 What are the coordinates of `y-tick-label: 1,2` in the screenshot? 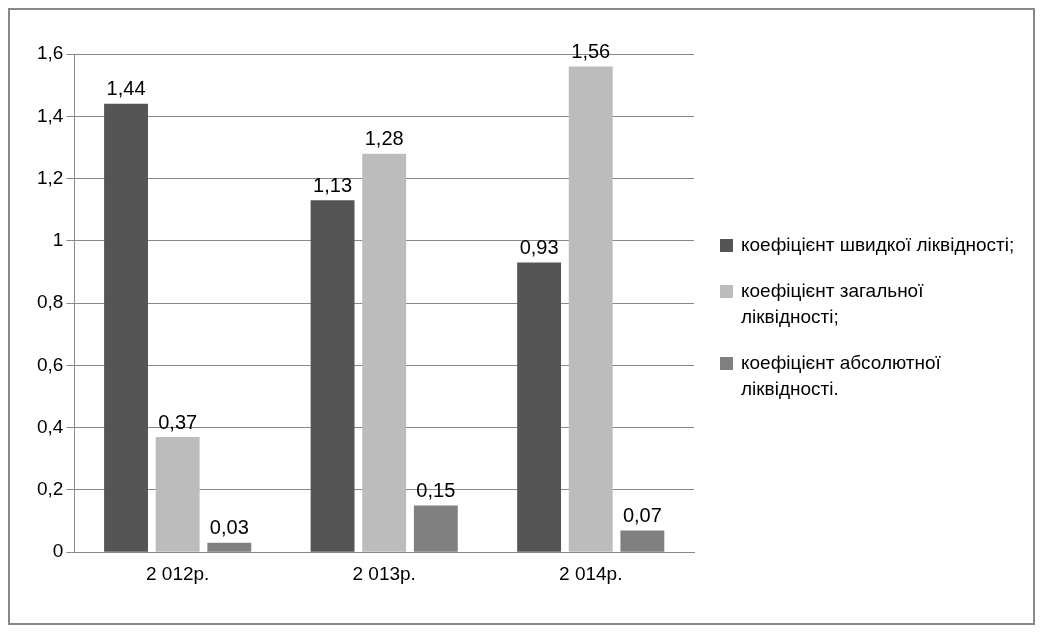 It's located at (50, 177).